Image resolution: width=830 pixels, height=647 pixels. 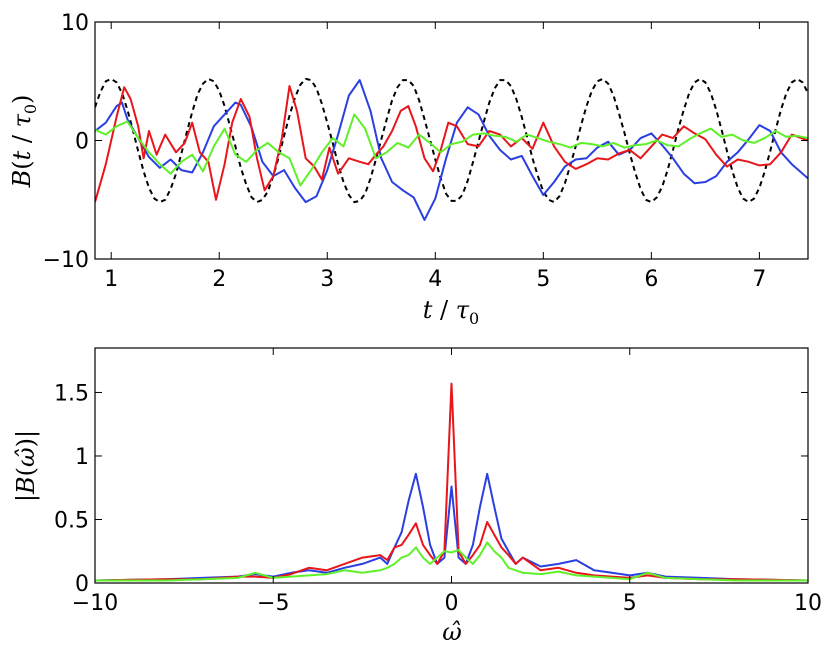 What do you see at coordinates (452, 632) in the screenshot?
I see `spectrum-x-axis-label: ω̂` at bounding box center [452, 632].